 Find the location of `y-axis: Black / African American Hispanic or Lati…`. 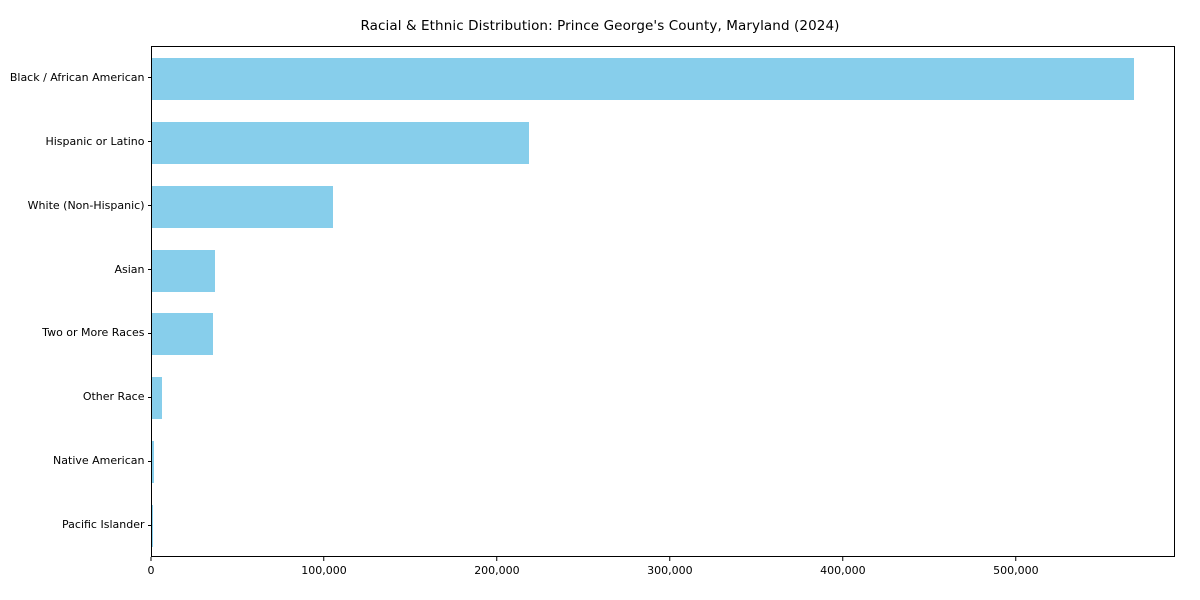

y-axis: Black / African American Hispanic or Lati… is located at coordinates (75, 301).